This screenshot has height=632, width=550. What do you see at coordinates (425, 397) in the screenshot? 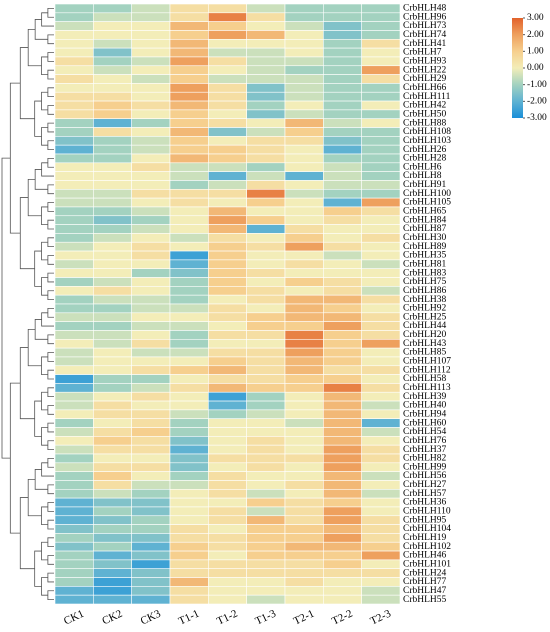
I see `row-label: CrbHLH39` at bounding box center [425, 397].